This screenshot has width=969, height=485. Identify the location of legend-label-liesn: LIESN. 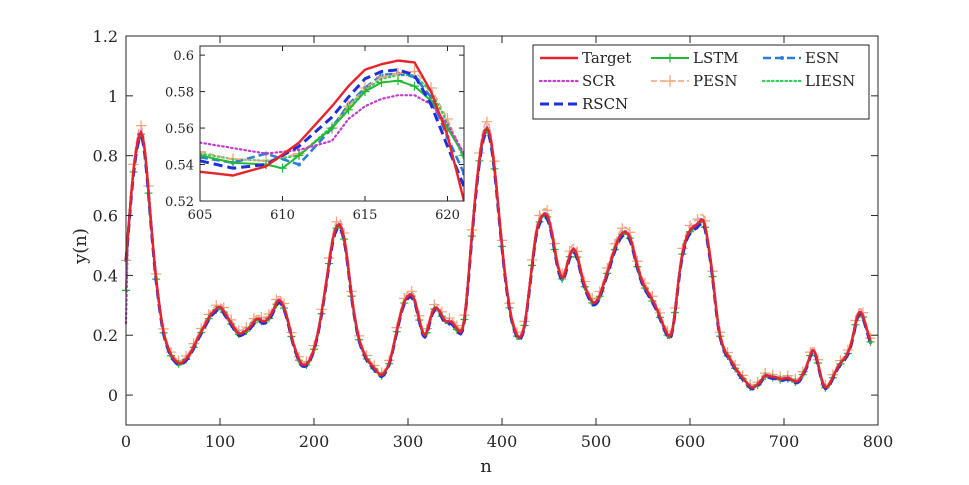
(830, 81).